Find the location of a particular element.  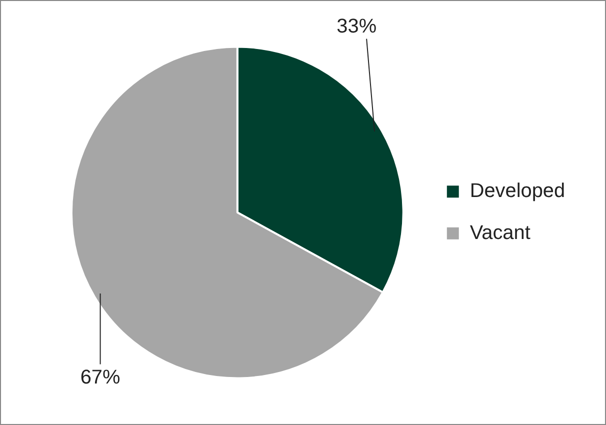

data-label: 33% is located at coordinates (356, 26).